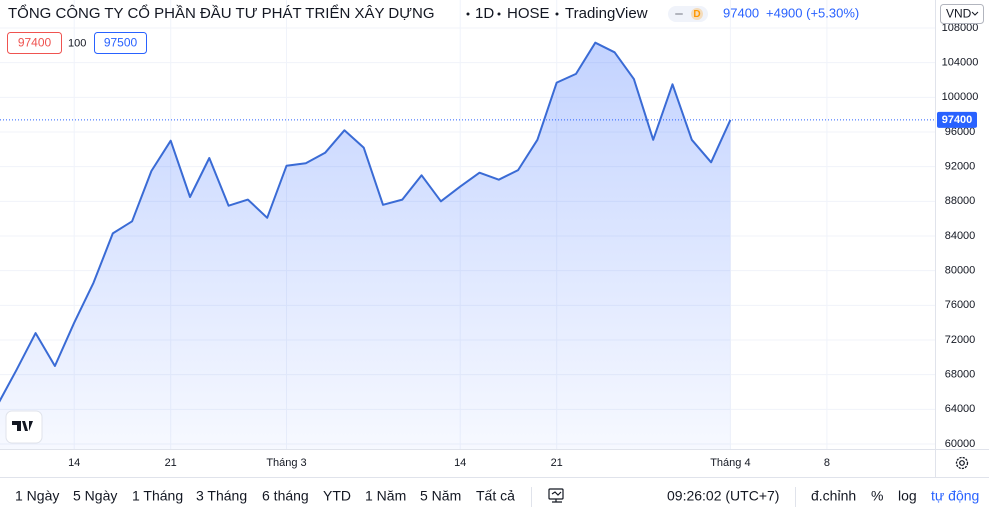 The height and width of the screenshot is (517, 989). I want to click on range-button: 1 Năm, so click(385, 496).